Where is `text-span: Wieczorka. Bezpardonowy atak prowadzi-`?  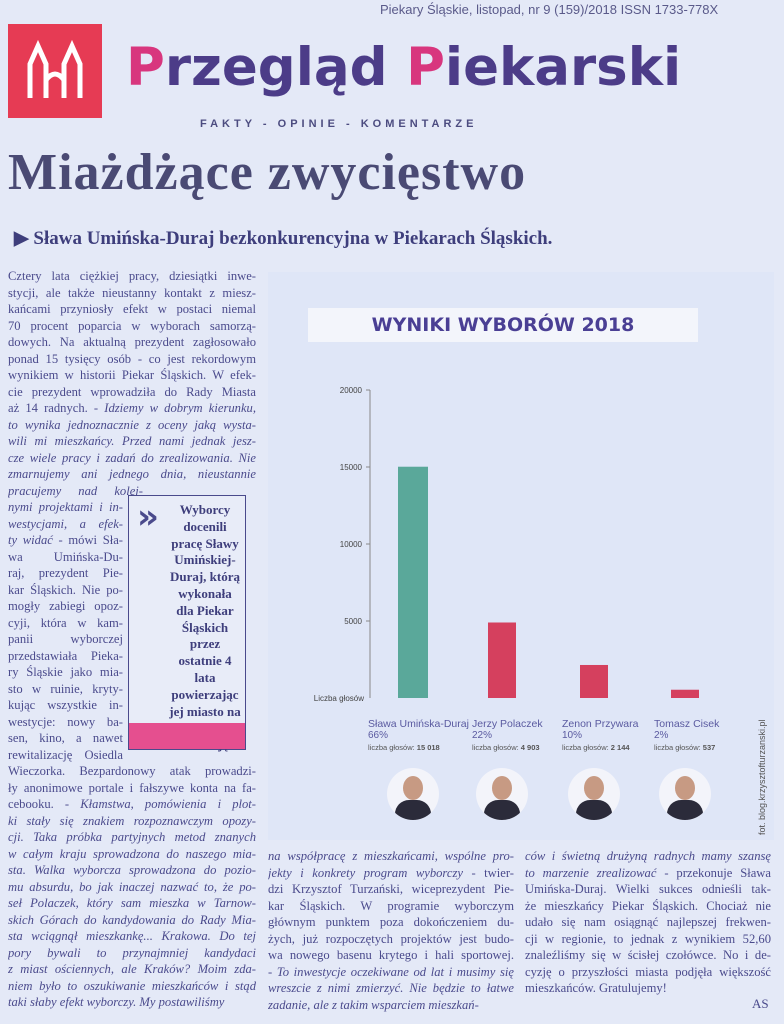
text-span: Wieczorka. Bezpardonowy atak prowadzi- is located at coordinates (132, 771).